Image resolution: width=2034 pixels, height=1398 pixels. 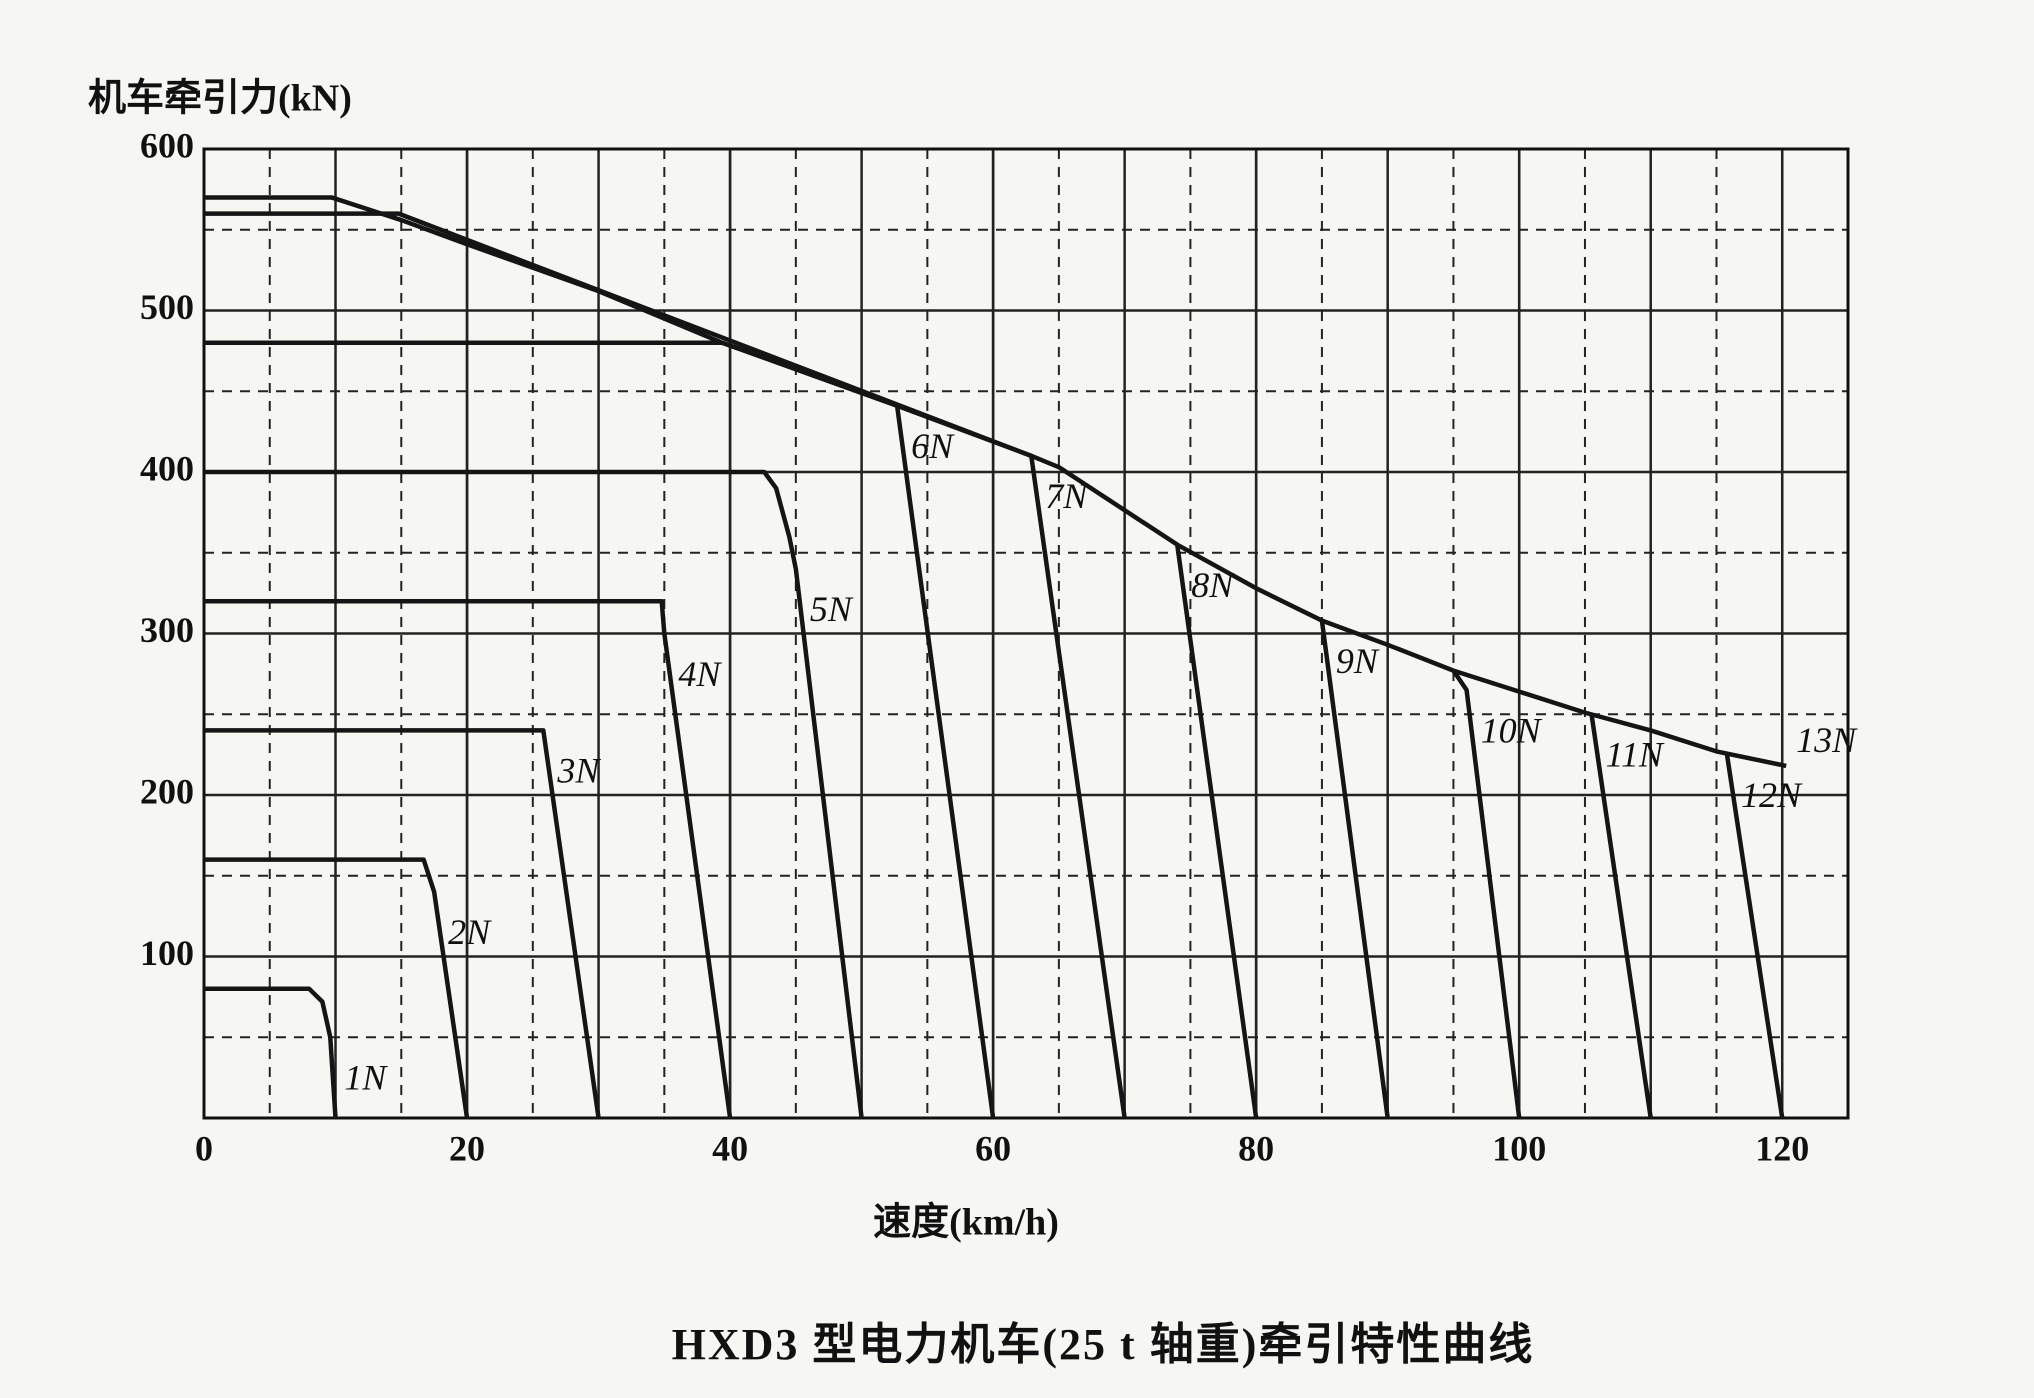 What do you see at coordinates (700, 674) in the screenshot?
I see `series-label: 4N` at bounding box center [700, 674].